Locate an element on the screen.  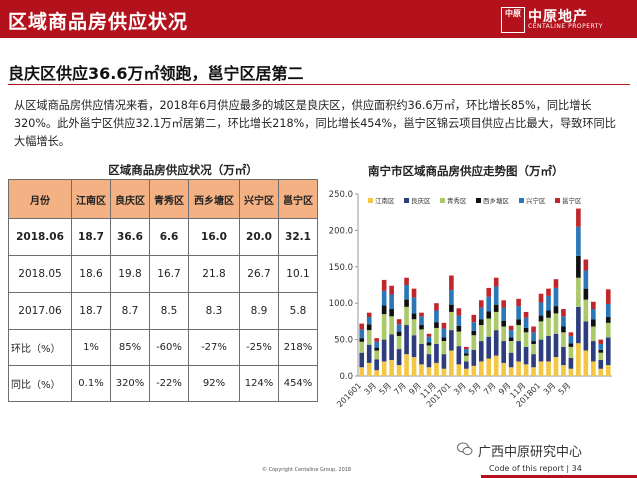
table-cell: 92% is located at coordinates (214, 383).